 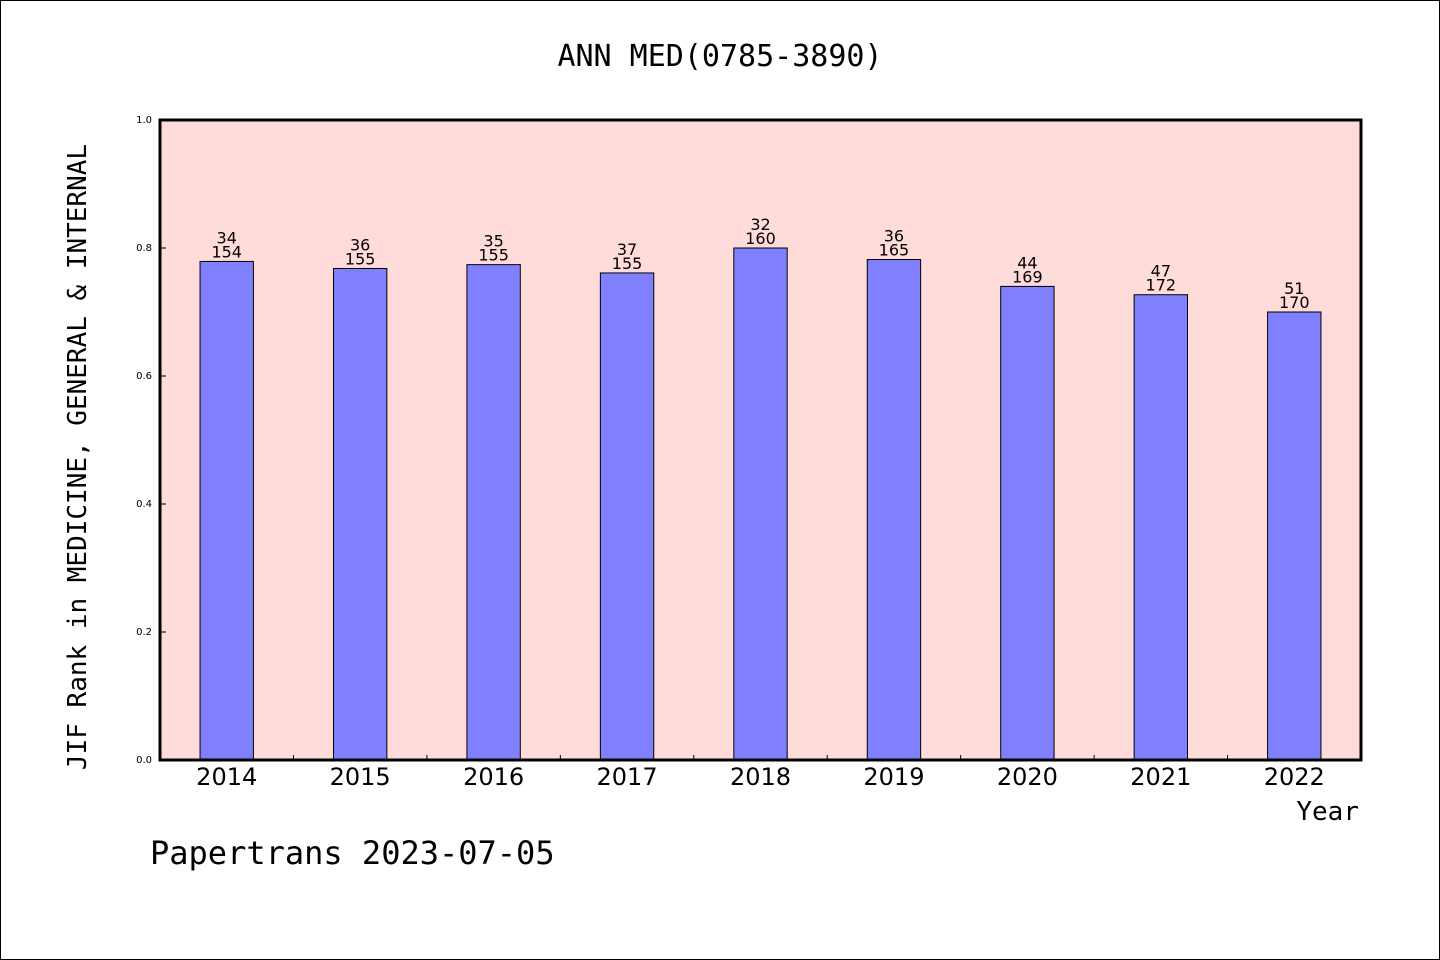 I want to click on x-tick-label-2019: 2019, so click(x=893, y=777).